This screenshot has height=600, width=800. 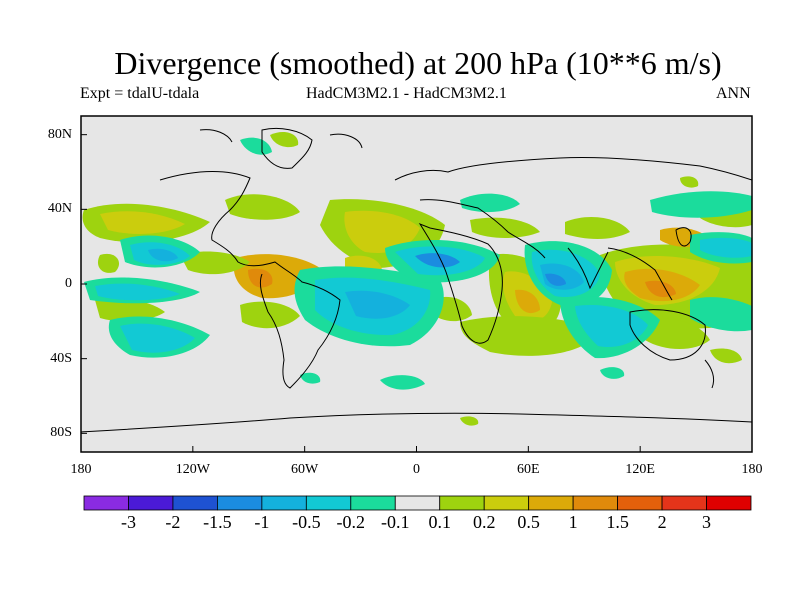 What do you see at coordinates (617, 522) in the screenshot?
I see `colorbar-label: 1.5` at bounding box center [617, 522].